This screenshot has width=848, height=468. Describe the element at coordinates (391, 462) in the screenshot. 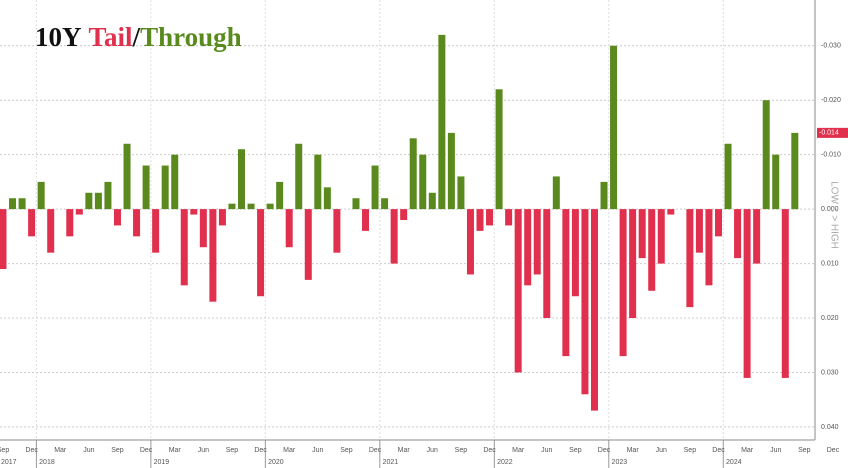

I see `year-label: 2021` at that location.